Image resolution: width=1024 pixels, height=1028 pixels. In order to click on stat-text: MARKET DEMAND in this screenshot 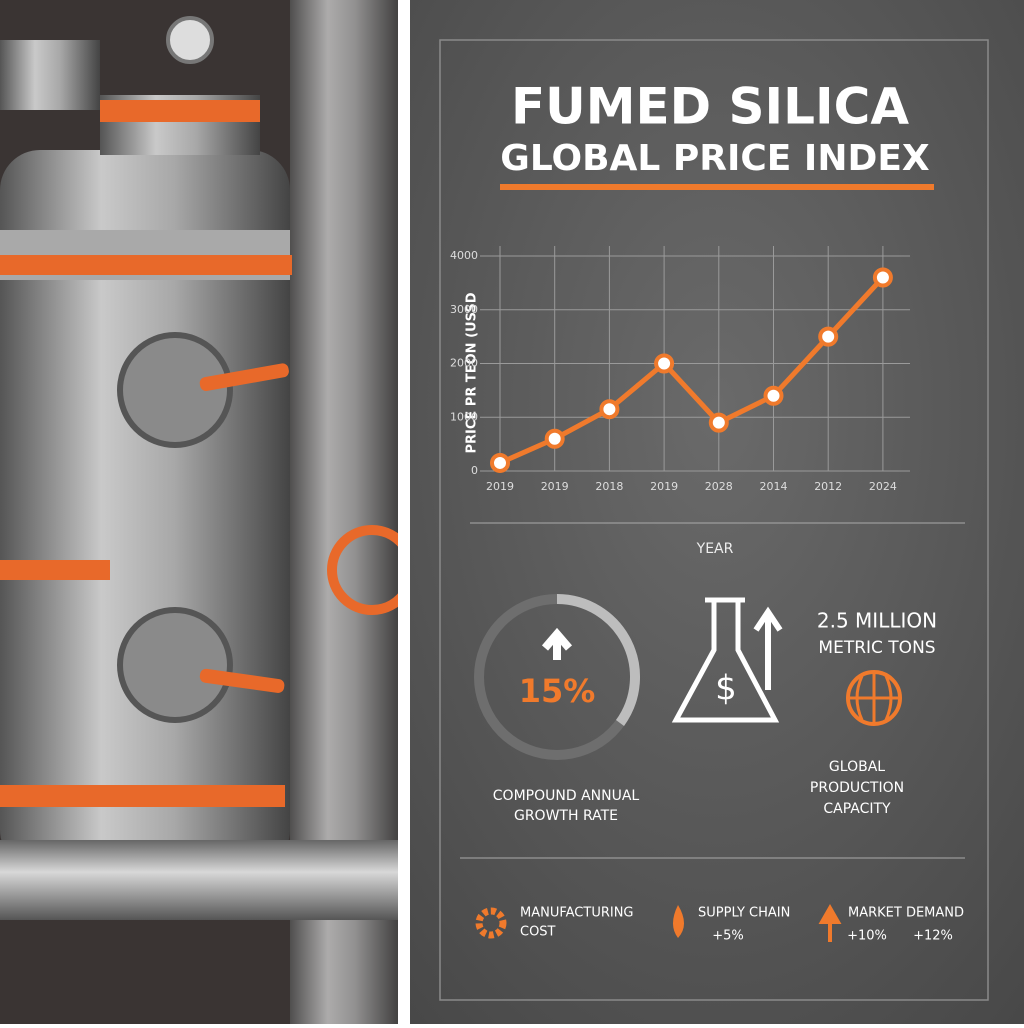, I will do `click(906, 913)`.